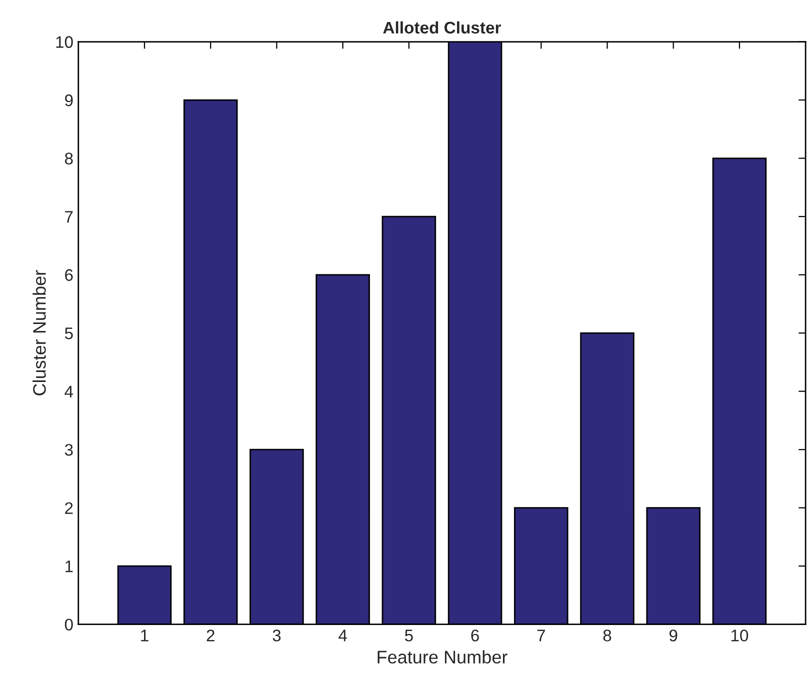 This screenshot has height=696, width=808. I want to click on chart-title: Alloted Cluster, so click(442, 27).